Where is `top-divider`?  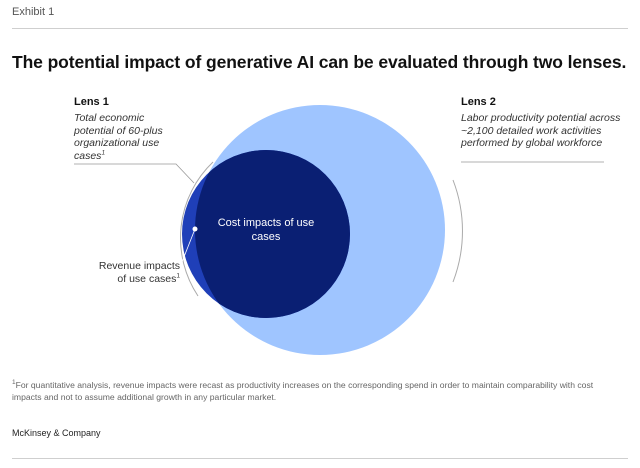 top-divider is located at coordinates (320, 28).